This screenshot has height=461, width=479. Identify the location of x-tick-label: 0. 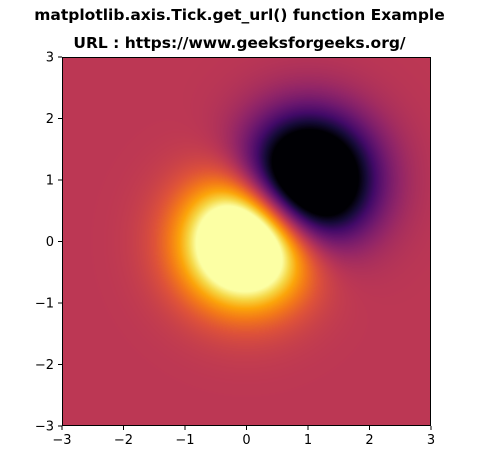
(246, 440).